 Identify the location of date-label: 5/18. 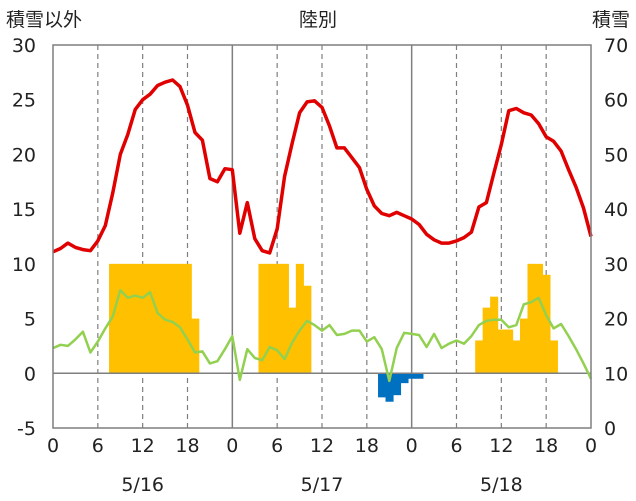
(501, 485).